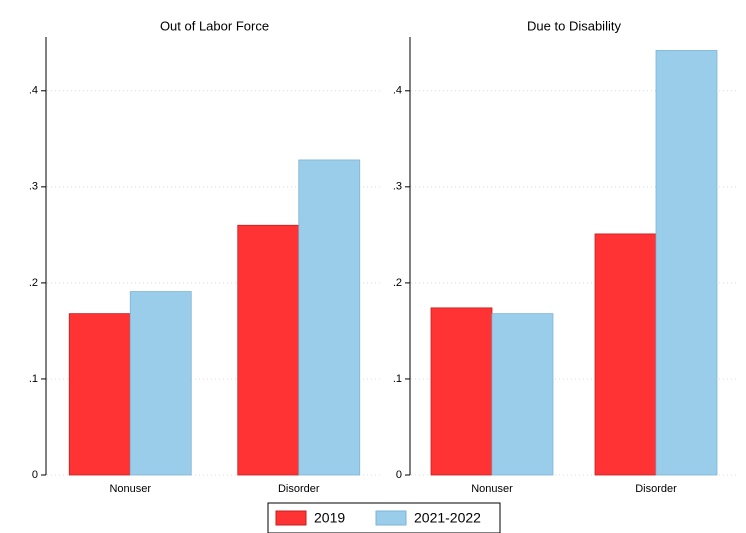 This screenshot has width=746, height=533. What do you see at coordinates (329, 518) in the screenshot?
I see `legend-label: 2019` at bounding box center [329, 518].